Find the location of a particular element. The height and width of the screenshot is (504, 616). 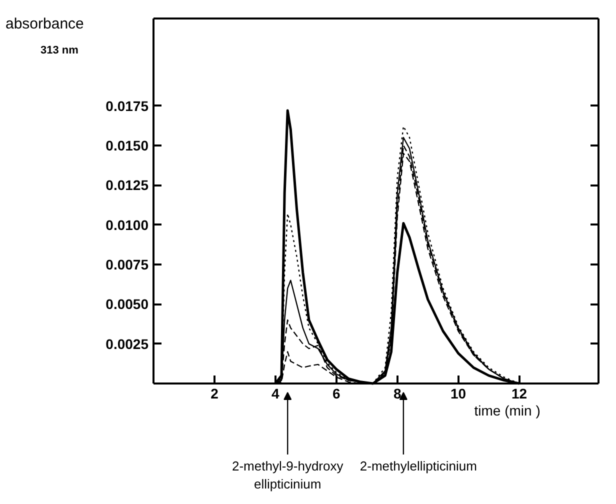

y-tick-label: 0.0150 is located at coordinates (127, 145).